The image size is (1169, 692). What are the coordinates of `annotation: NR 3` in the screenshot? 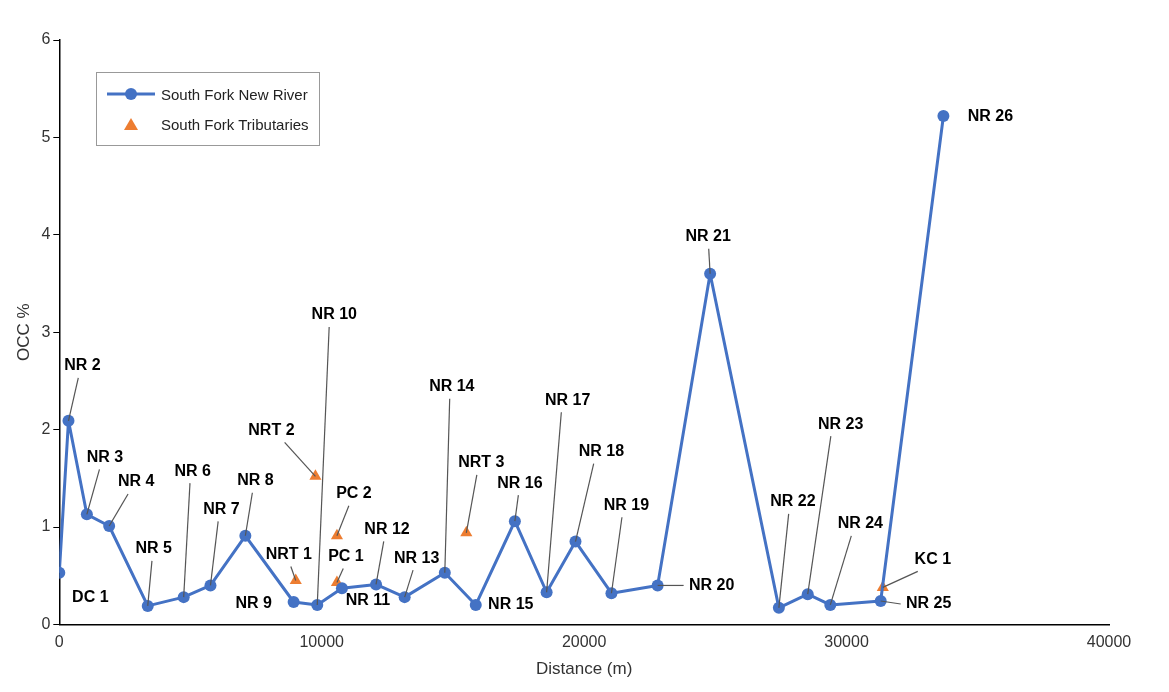 It's located at (105, 456).